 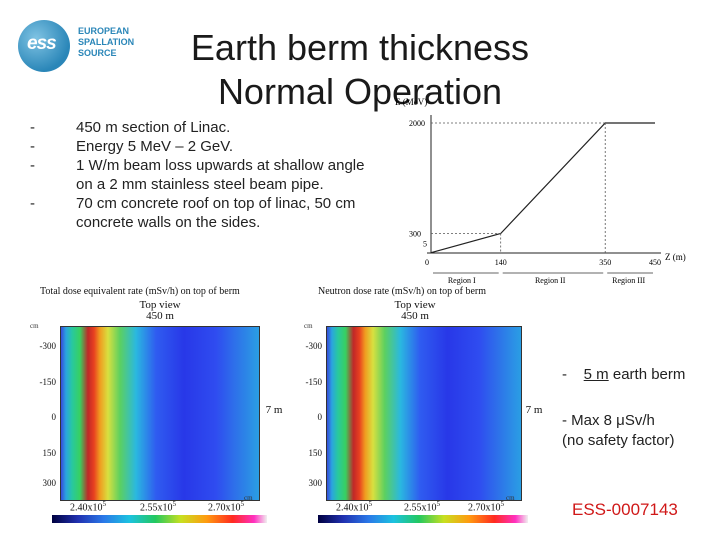 I want to click on title-line-2: Normal Operation, so click(x=360, y=91).